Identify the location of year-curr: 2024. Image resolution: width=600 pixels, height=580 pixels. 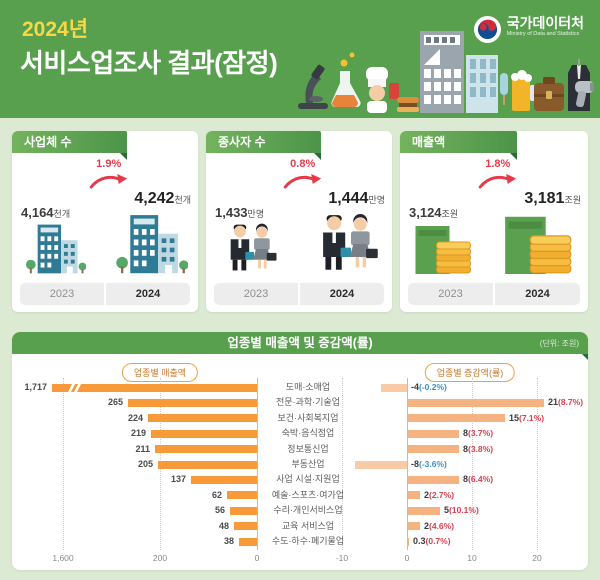
(537, 294).